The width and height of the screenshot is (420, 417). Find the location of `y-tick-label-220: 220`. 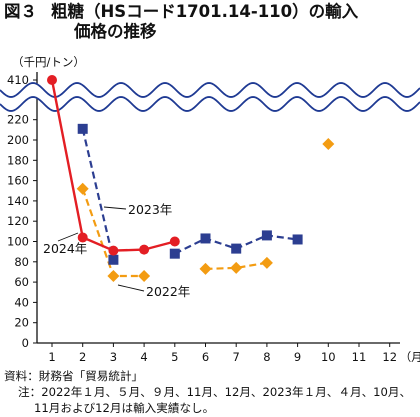

y-tick-label-220: 220 is located at coordinates (18, 120).